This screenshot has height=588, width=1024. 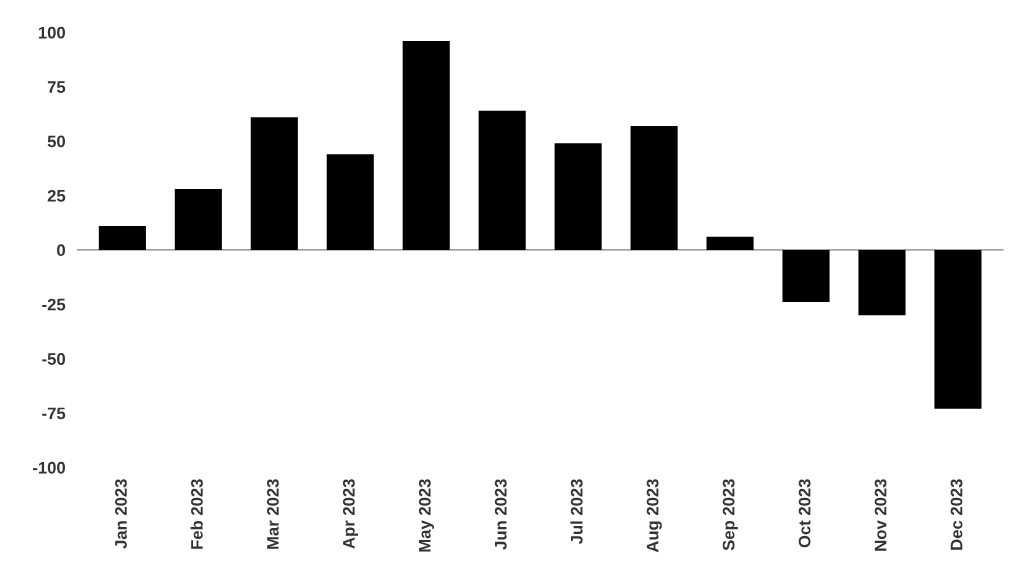 I want to click on y-tick-label: 75, so click(x=56, y=87).